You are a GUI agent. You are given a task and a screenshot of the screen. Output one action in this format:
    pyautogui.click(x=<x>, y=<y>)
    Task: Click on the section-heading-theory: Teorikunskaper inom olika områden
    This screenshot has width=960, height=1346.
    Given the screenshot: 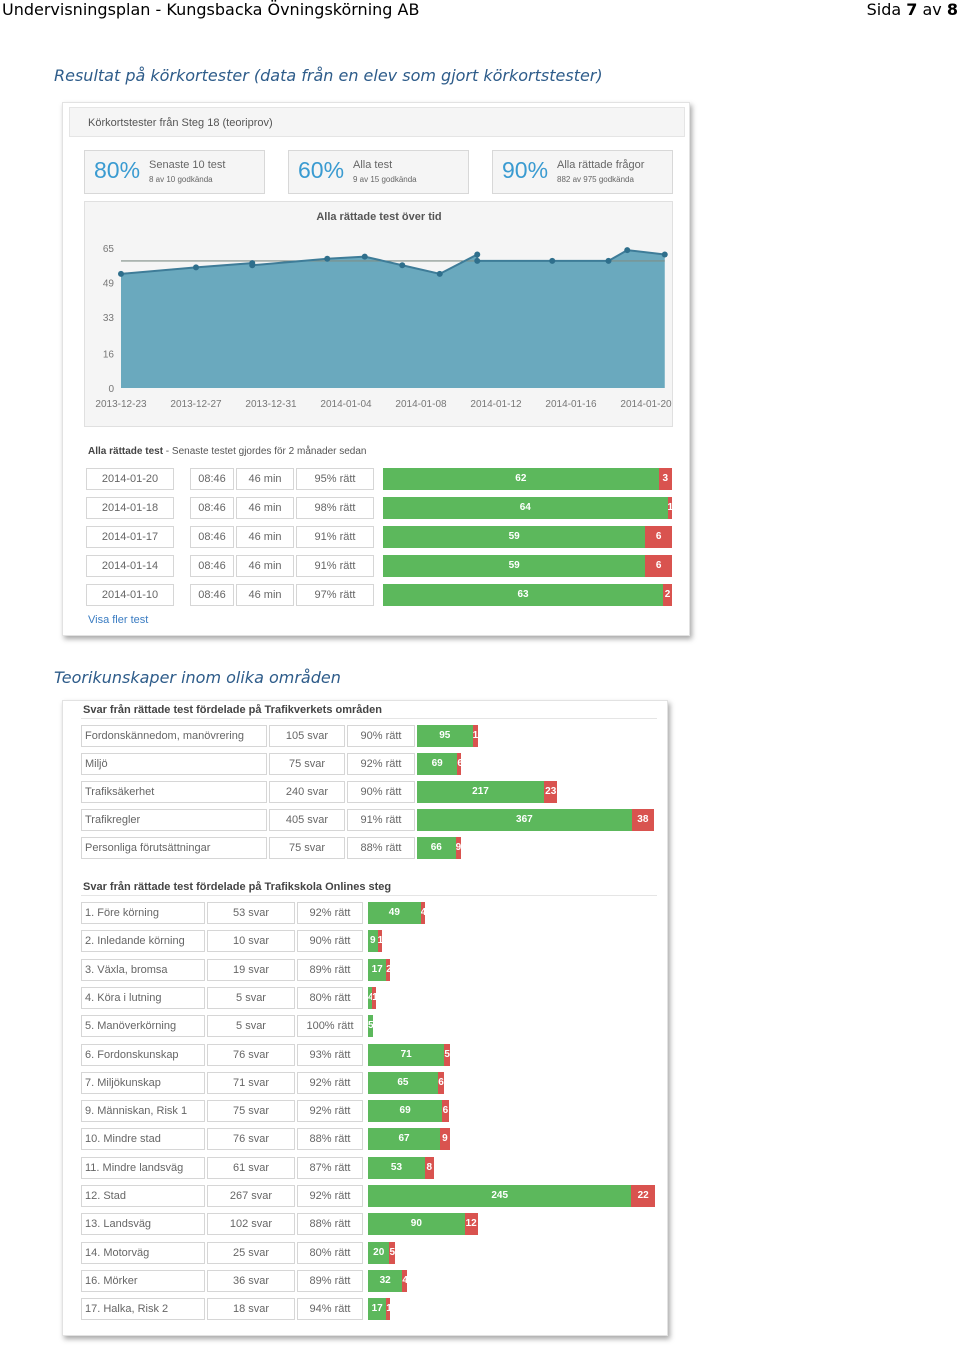 What is the action you would take?
    pyautogui.click(x=197, y=677)
    